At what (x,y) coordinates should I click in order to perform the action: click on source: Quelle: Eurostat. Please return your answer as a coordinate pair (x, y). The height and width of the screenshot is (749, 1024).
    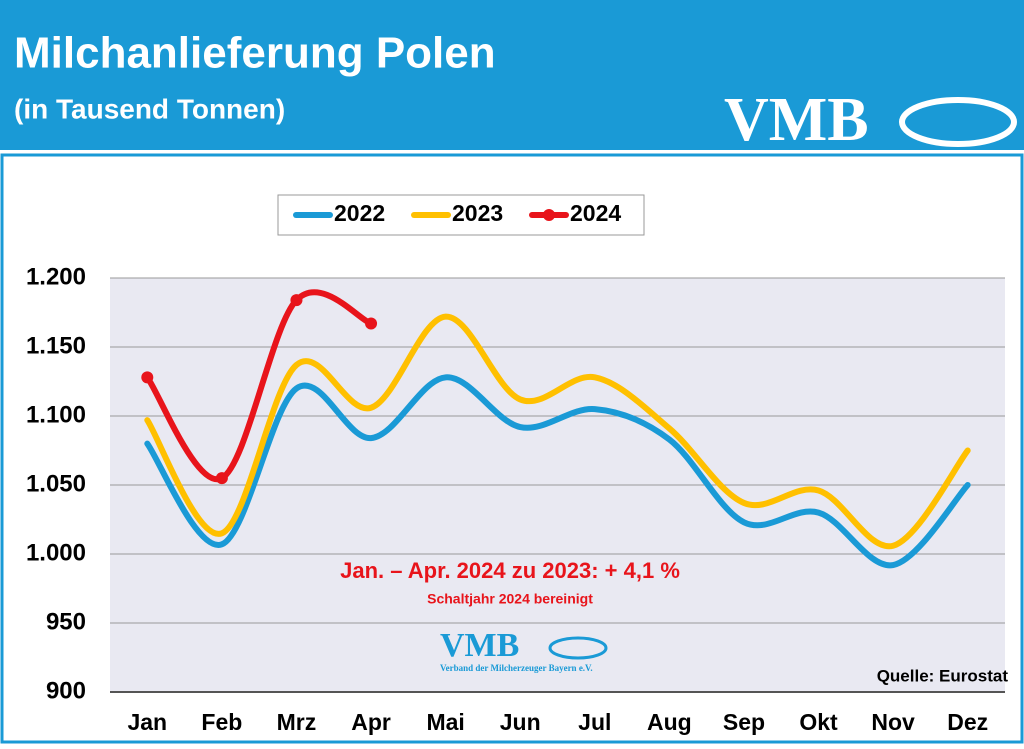
    Looking at the image, I should click on (943, 675).